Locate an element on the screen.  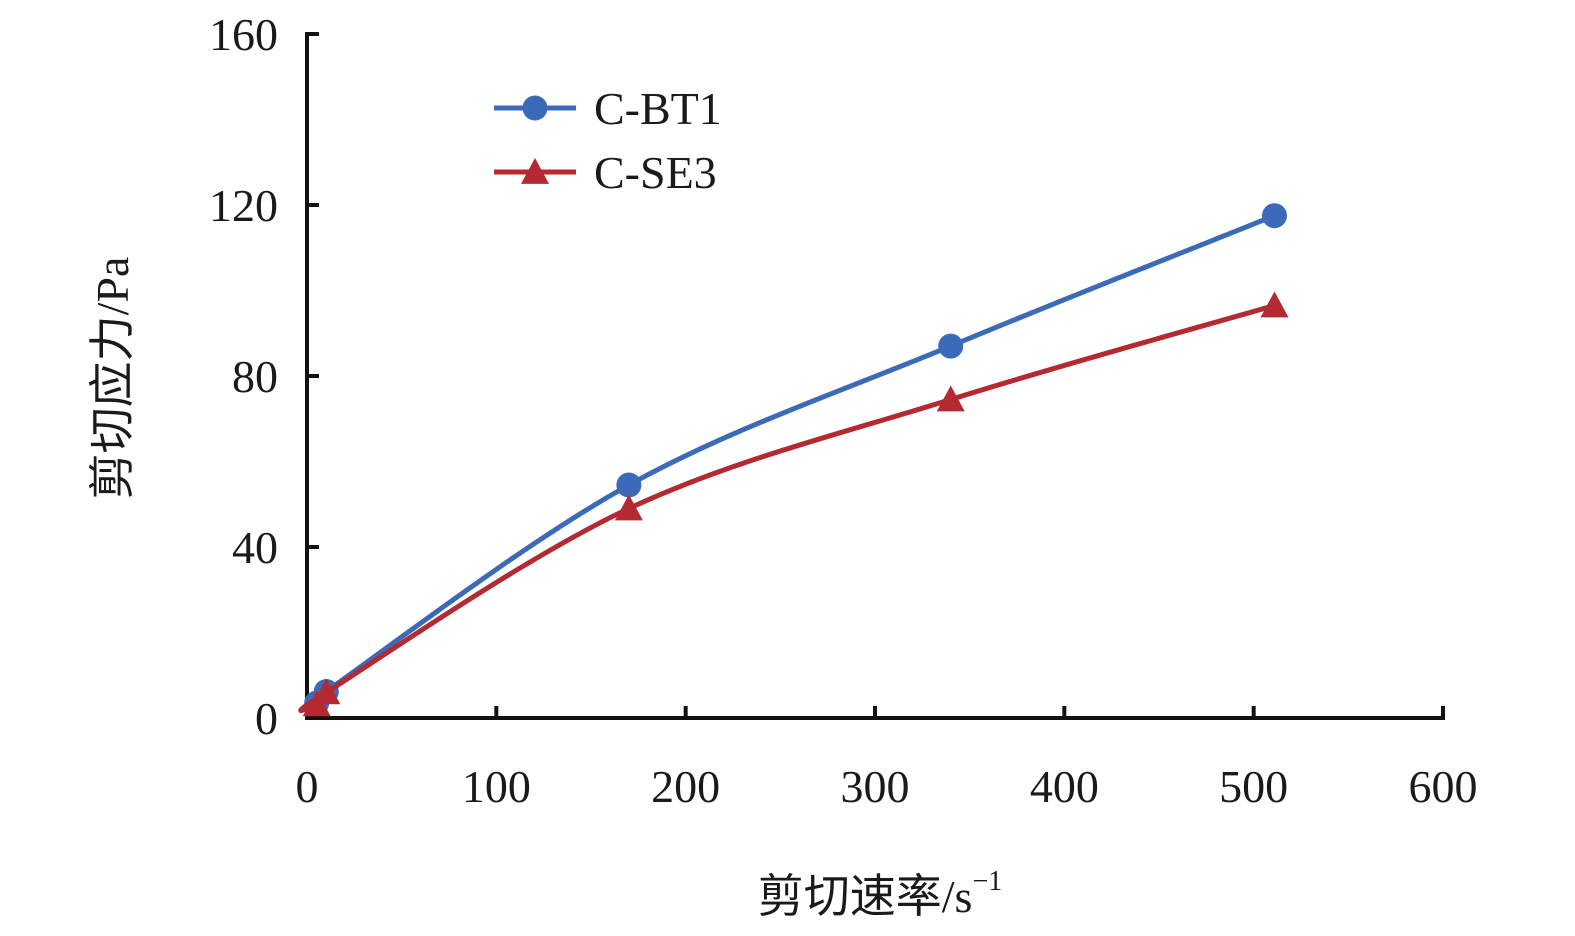
x-tick-label: 400 is located at coordinates (1064, 786).